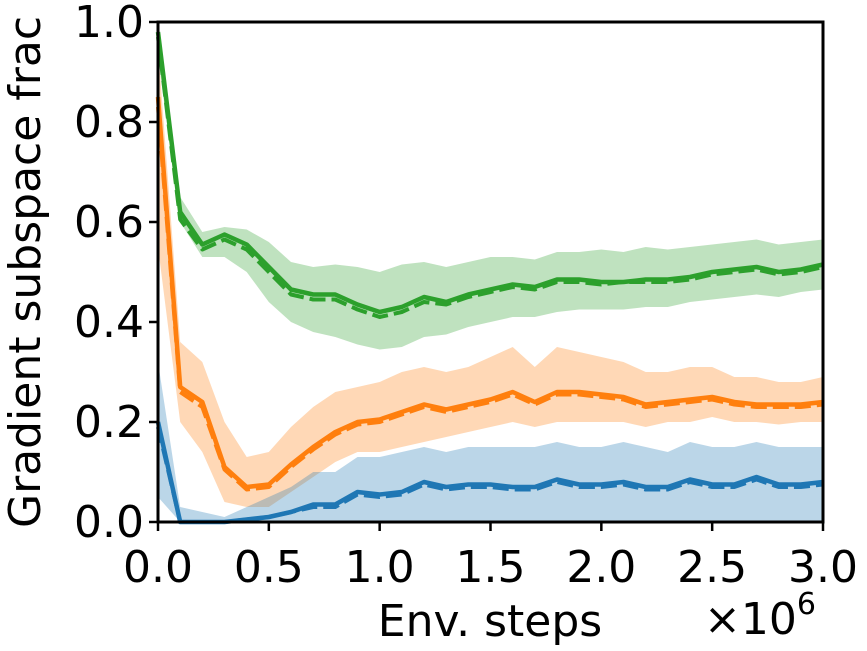 This screenshot has width=867, height=651. What do you see at coordinates (116, 274) in the screenshot?
I see `y-axis-ticks: 0.0 0.2 0.4 0.6 0.8 1.0` at bounding box center [116, 274].